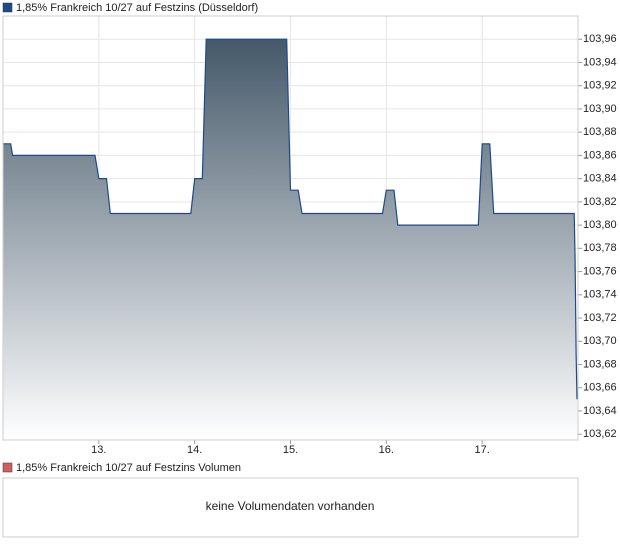  I want to click on y-tick-label: 103,68, so click(600, 364).